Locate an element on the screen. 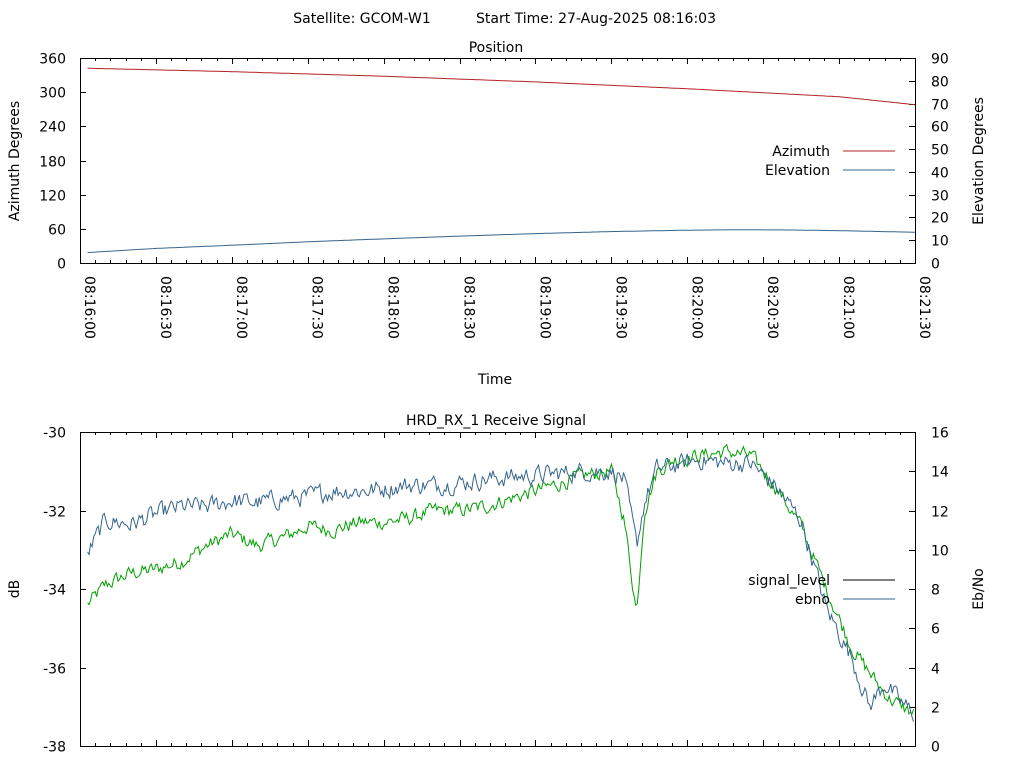 This screenshot has width=1024, height=768. right-y-tick-label: 60 is located at coordinates (940, 128).